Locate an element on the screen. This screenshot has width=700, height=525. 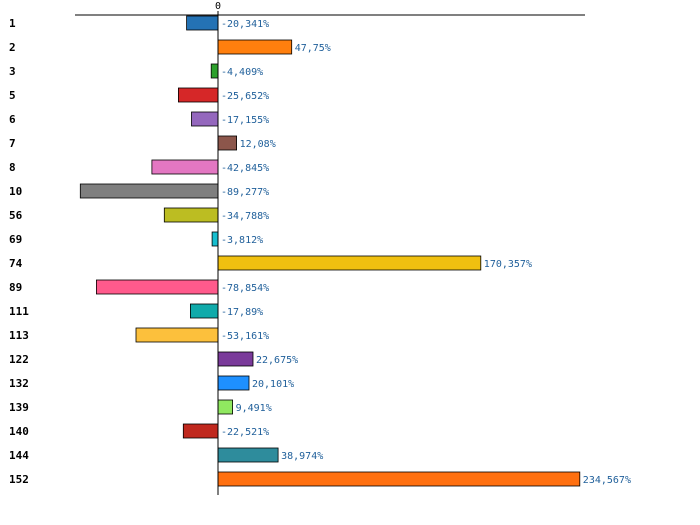
category-label-139: 139 is located at coordinates (19, 407).